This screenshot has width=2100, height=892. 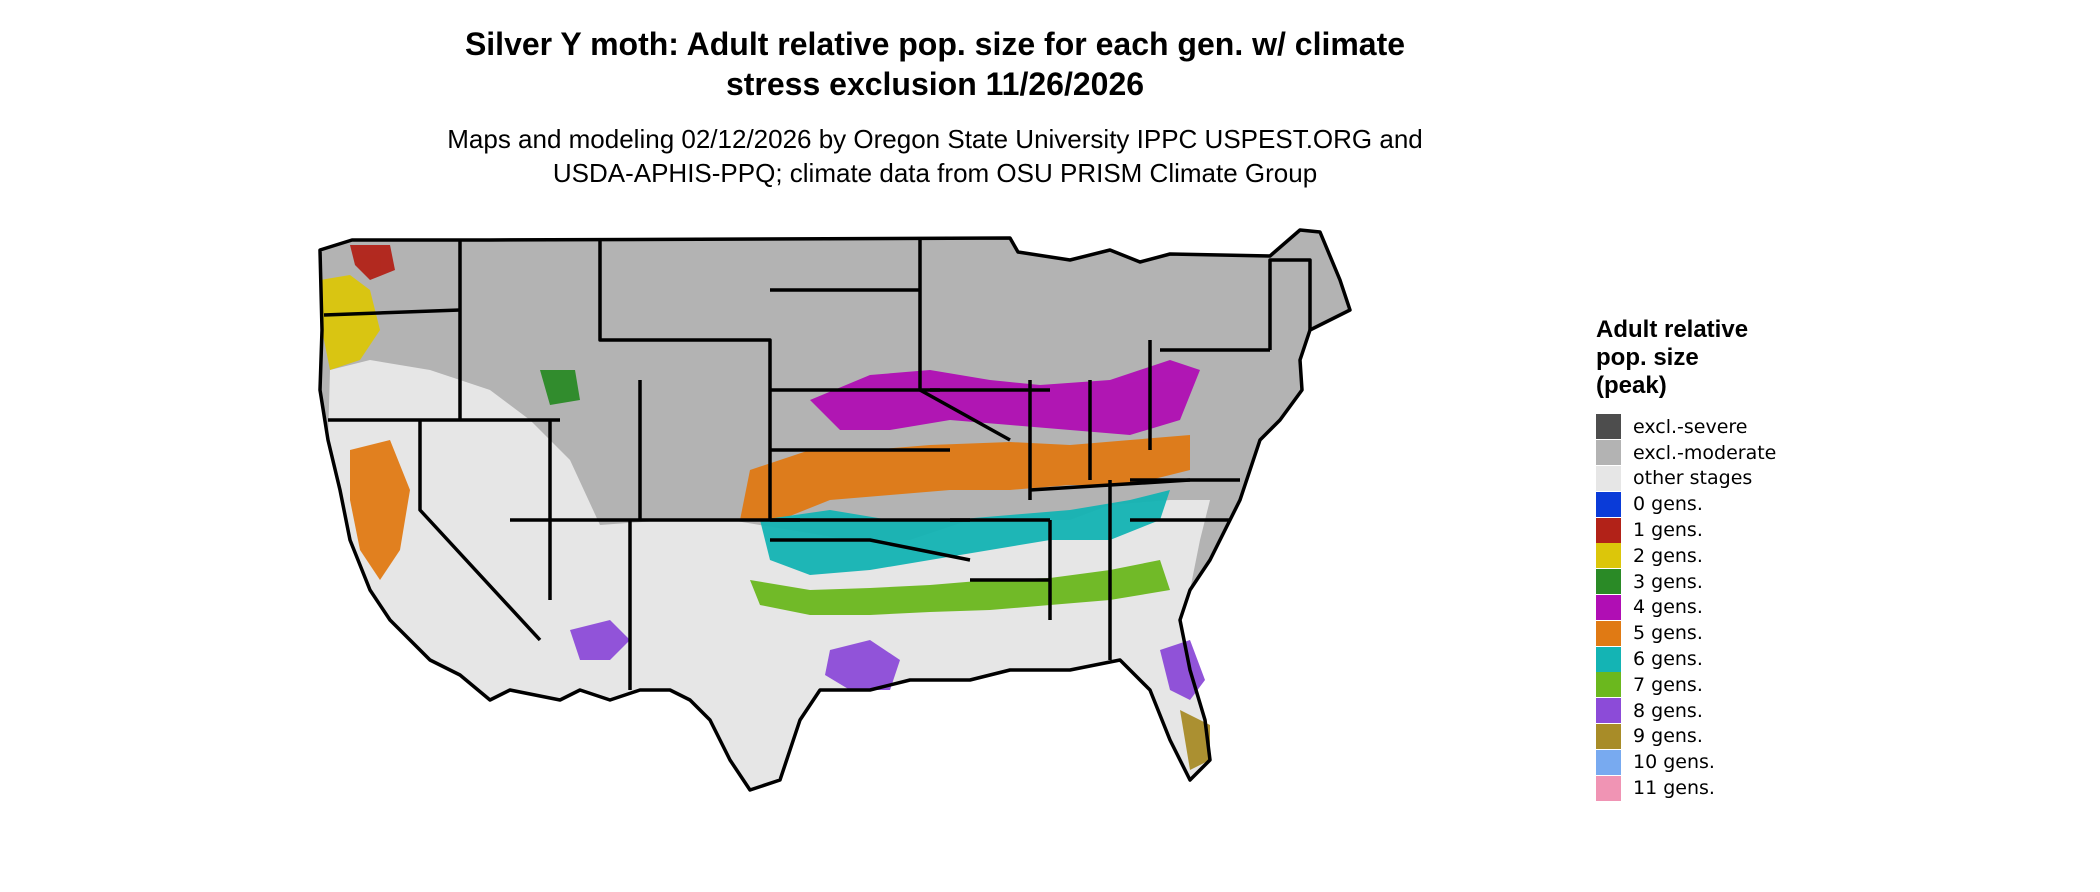 What do you see at coordinates (1647, 357) in the screenshot?
I see `legend-title-line-2: pop. size` at bounding box center [1647, 357].